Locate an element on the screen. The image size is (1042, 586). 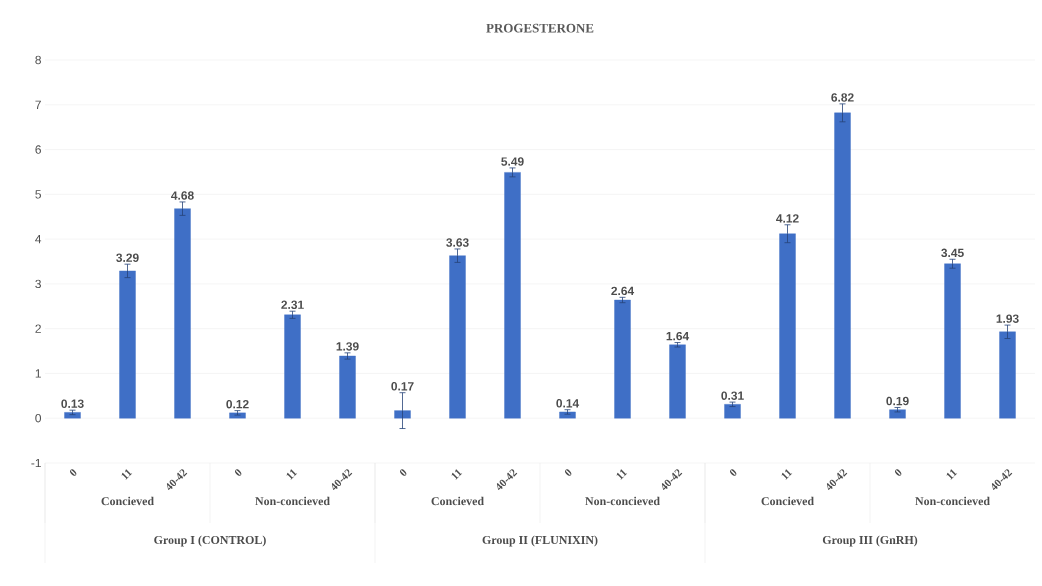
data-label: 2.64 is located at coordinates (623, 291).